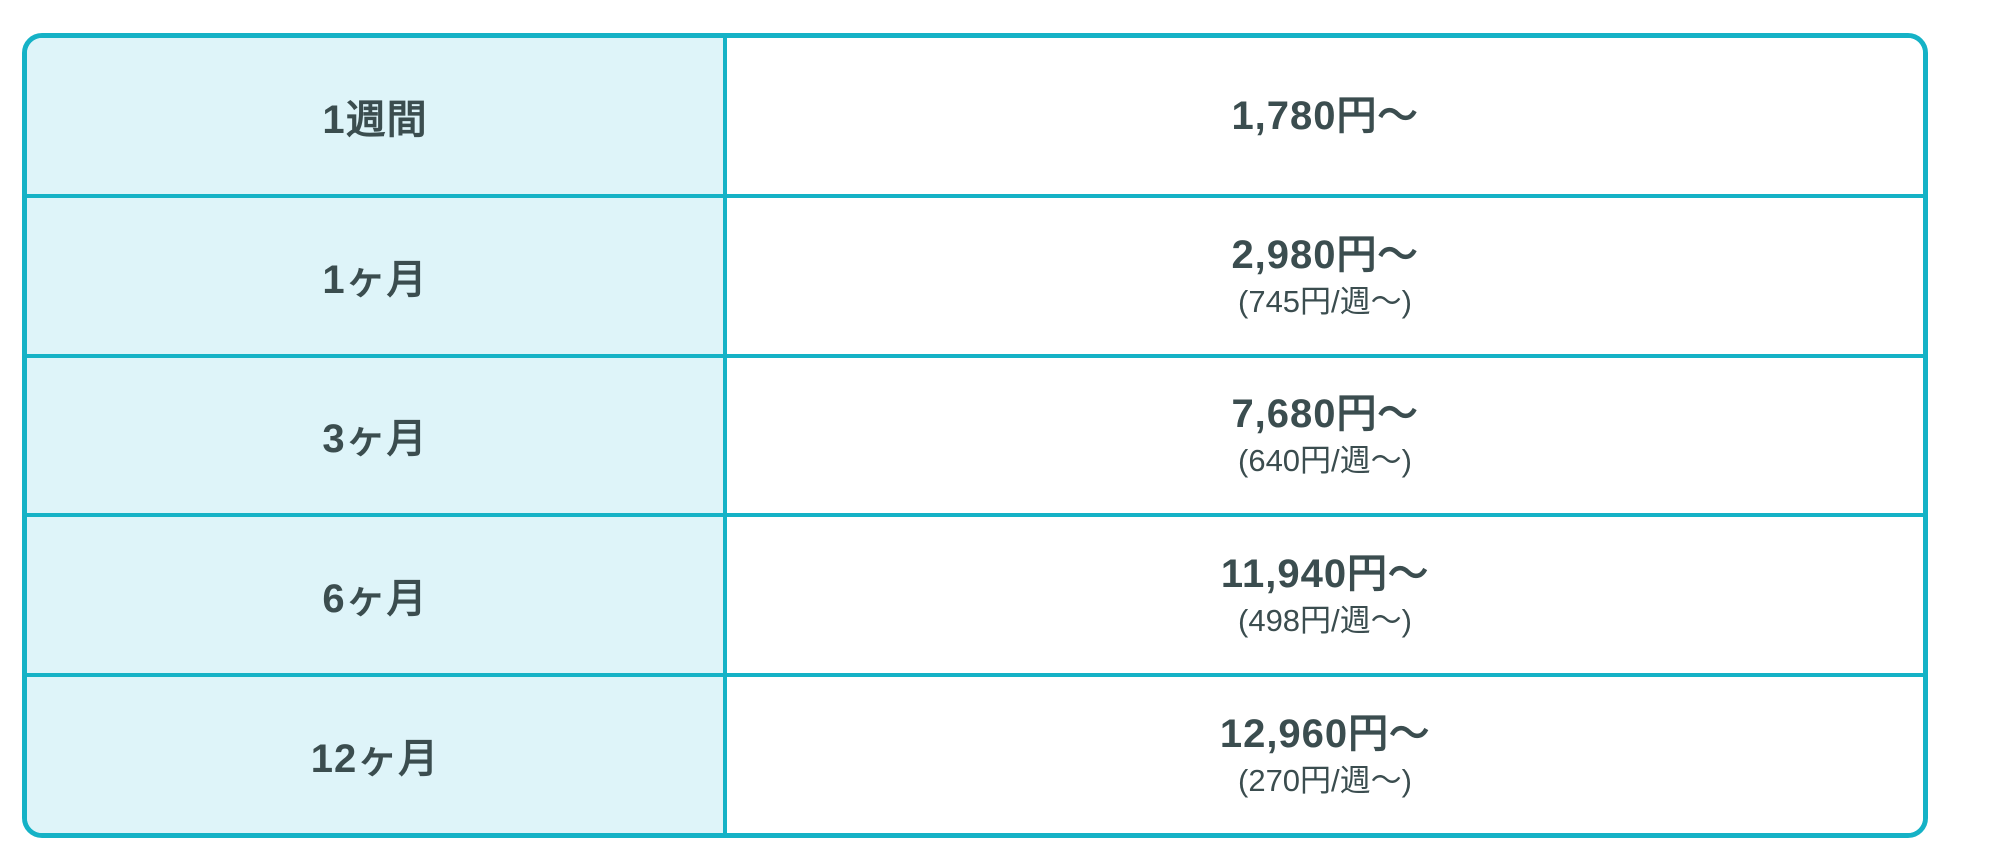 Image resolution: width=1992 pixels, height=862 pixels. What do you see at coordinates (375, 279) in the screenshot?
I see `period-label: 1ヶ月` at bounding box center [375, 279].